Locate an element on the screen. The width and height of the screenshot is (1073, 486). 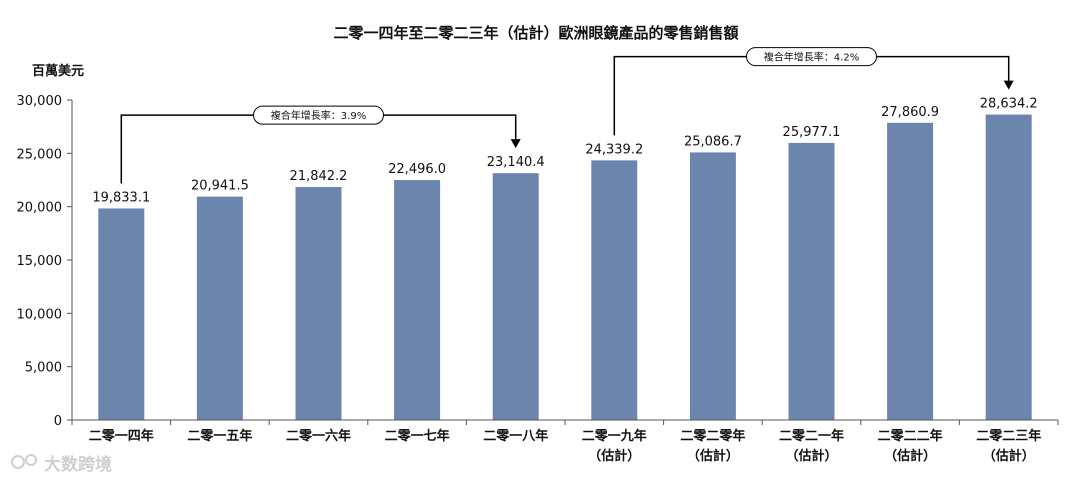
cagr-bracket is located at coordinates (811, 95).